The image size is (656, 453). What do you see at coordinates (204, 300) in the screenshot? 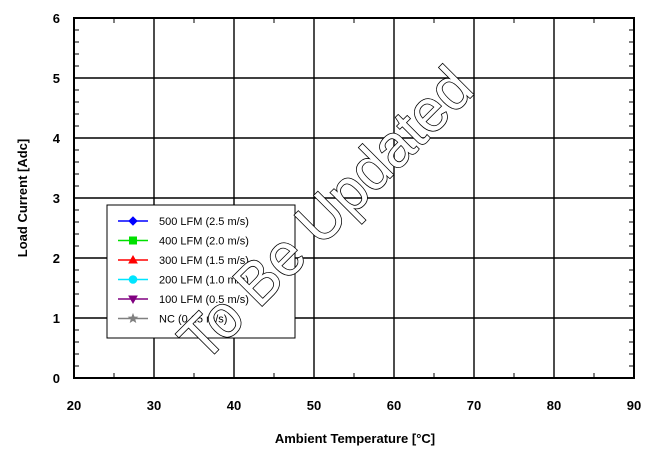
I see `legend-label: 100 LFM (0.5 m/s)` at bounding box center [204, 300].